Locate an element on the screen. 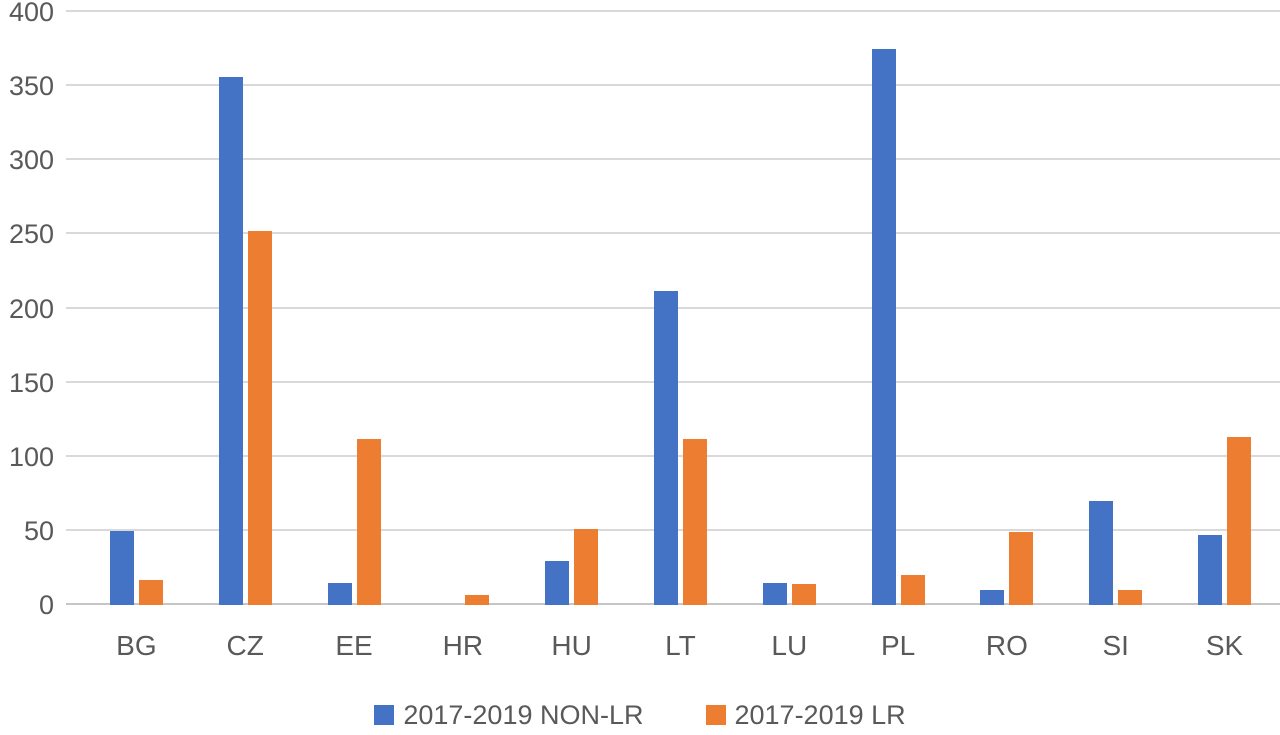 This screenshot has width=1280, height=735. x-tick-label-hr: HR is located at coordinates (463, 645).